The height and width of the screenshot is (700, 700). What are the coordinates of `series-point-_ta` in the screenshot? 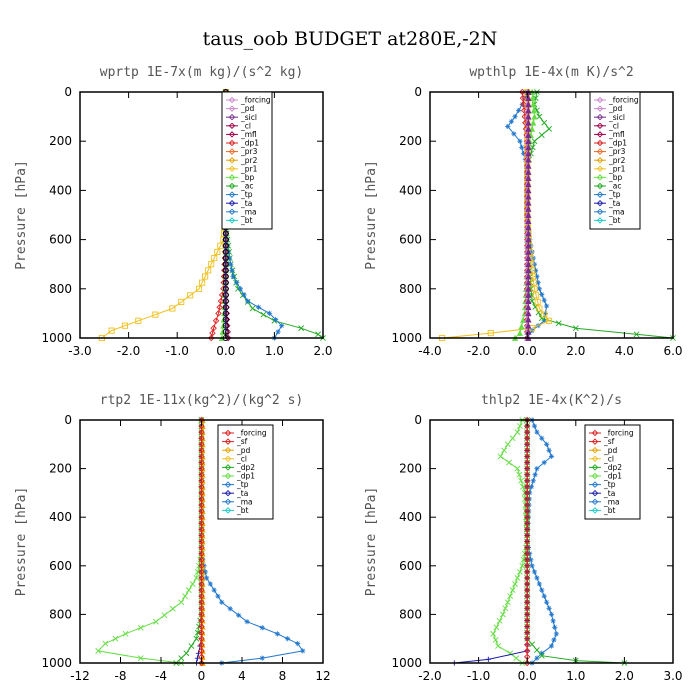 It's located at (197, 658).